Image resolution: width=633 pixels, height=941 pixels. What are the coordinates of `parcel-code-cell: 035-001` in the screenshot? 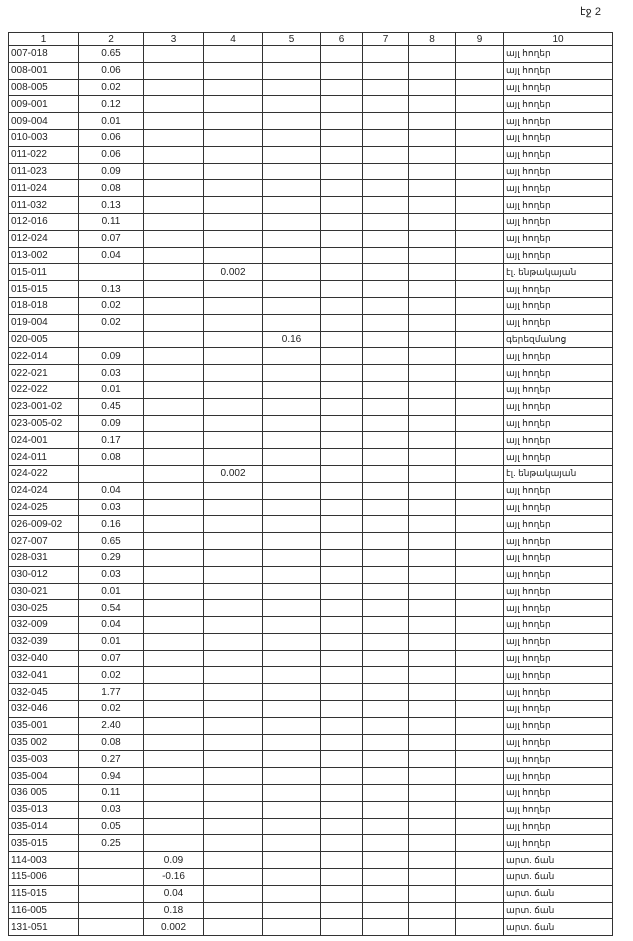 It's located at (43, 725).